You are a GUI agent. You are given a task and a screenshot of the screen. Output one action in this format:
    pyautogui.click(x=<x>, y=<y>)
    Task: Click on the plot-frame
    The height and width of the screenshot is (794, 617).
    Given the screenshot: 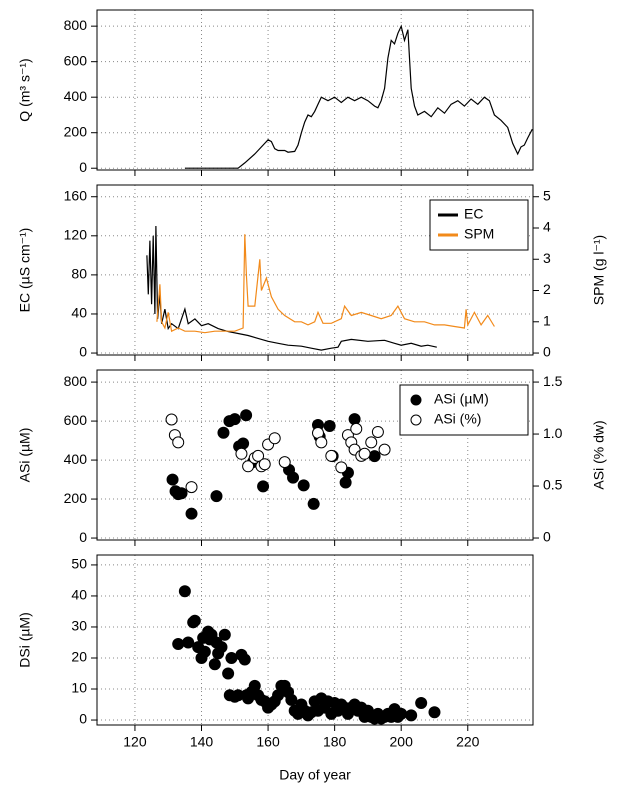 What is the action you would take?
    pyautogui.click(x=315, y=90)
    